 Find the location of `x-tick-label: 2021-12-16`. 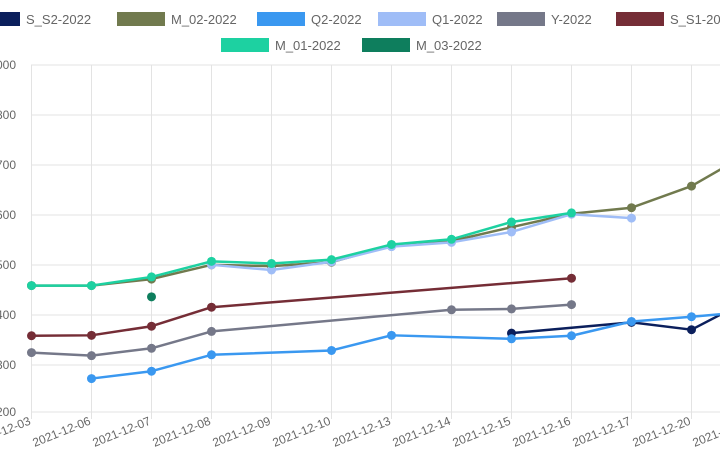

x-tick-label: 2021-12-16 is located at coordinates (541, 432).